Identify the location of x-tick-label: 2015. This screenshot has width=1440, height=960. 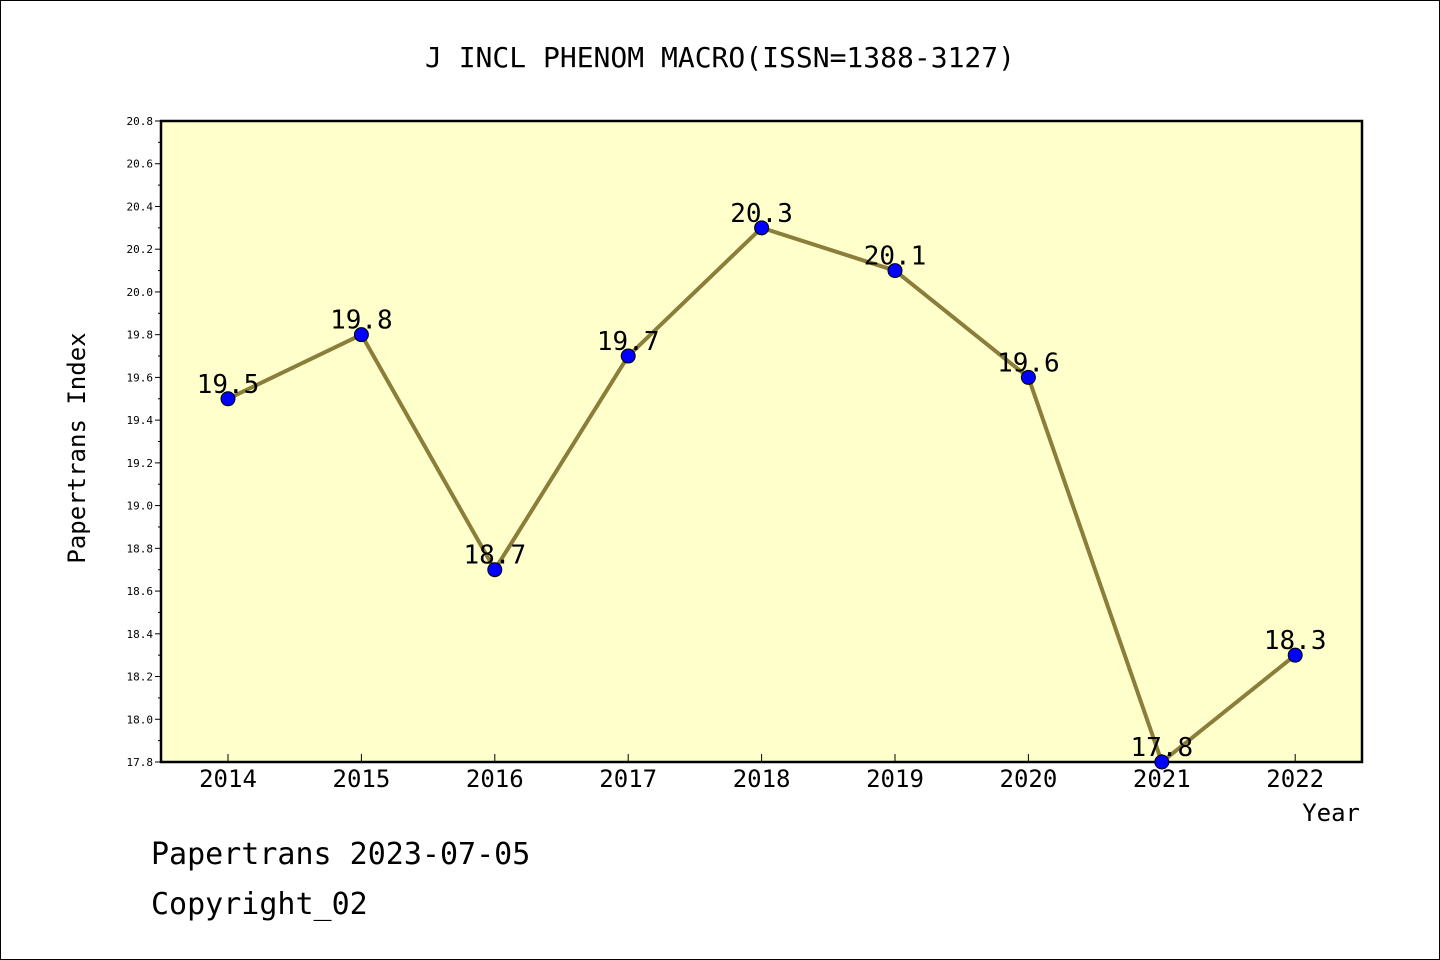
(362, 779).